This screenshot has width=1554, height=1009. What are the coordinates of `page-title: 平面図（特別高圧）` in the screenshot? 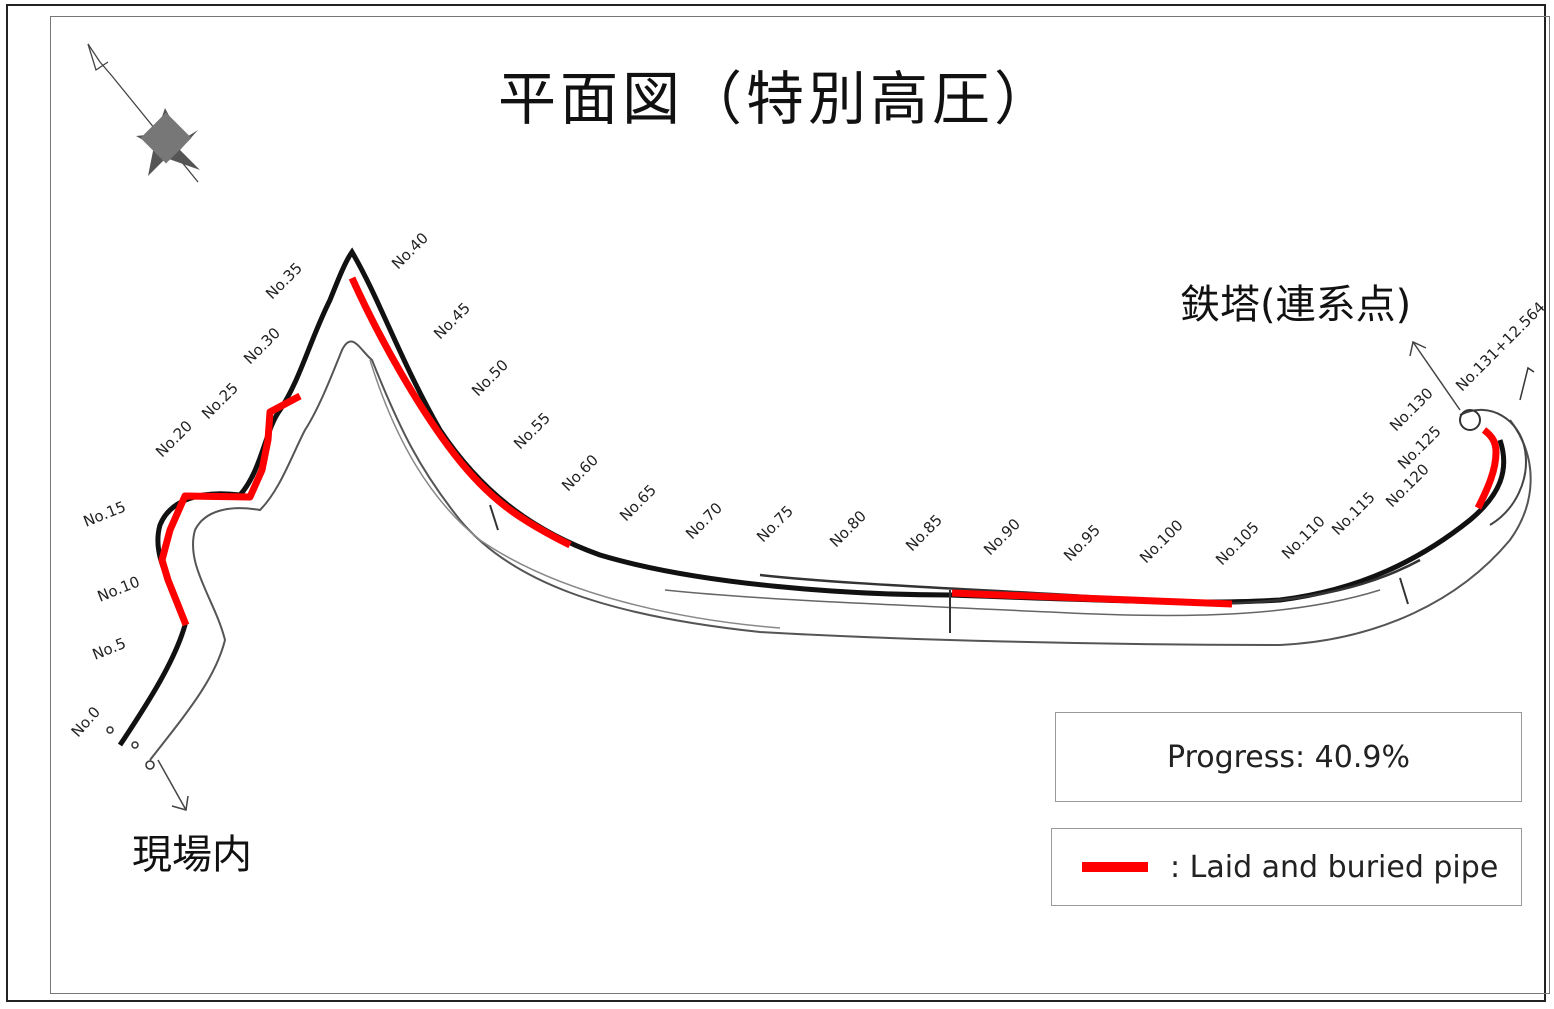 It's located at (776, 99).